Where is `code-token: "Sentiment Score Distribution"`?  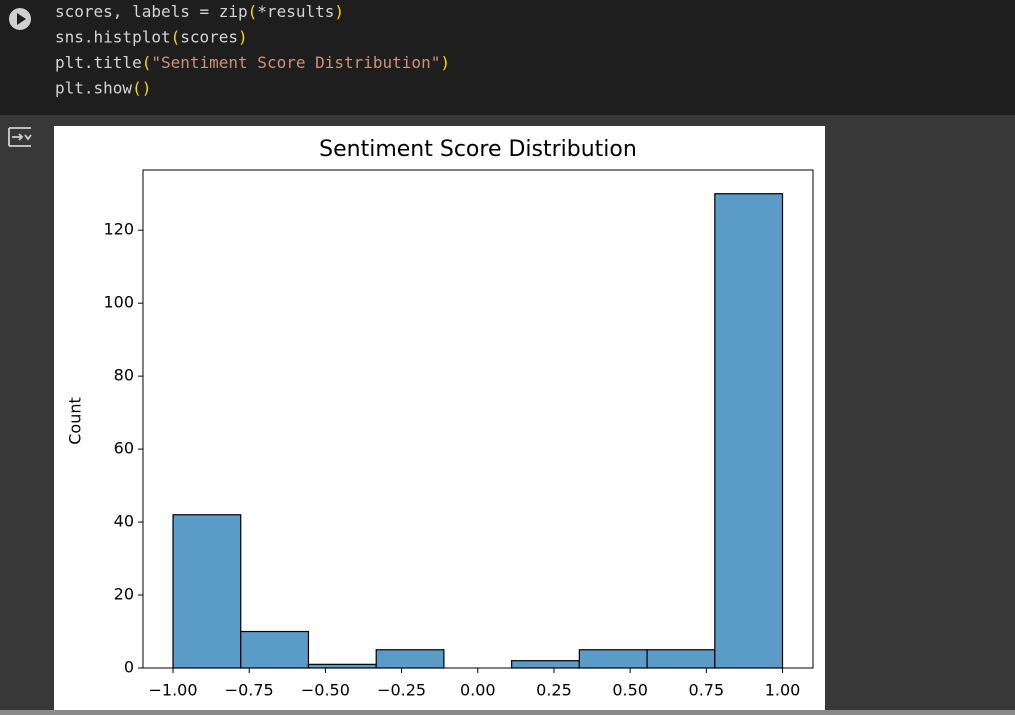 code-token: "Sentiment Score Distribution" is located at coordinates (295, 62).